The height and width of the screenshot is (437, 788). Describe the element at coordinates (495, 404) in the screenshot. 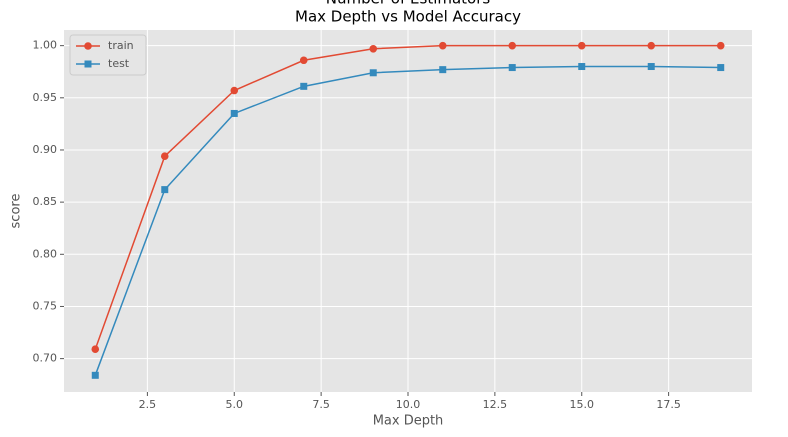

I see `x-tick-label: 12.5` at that location.